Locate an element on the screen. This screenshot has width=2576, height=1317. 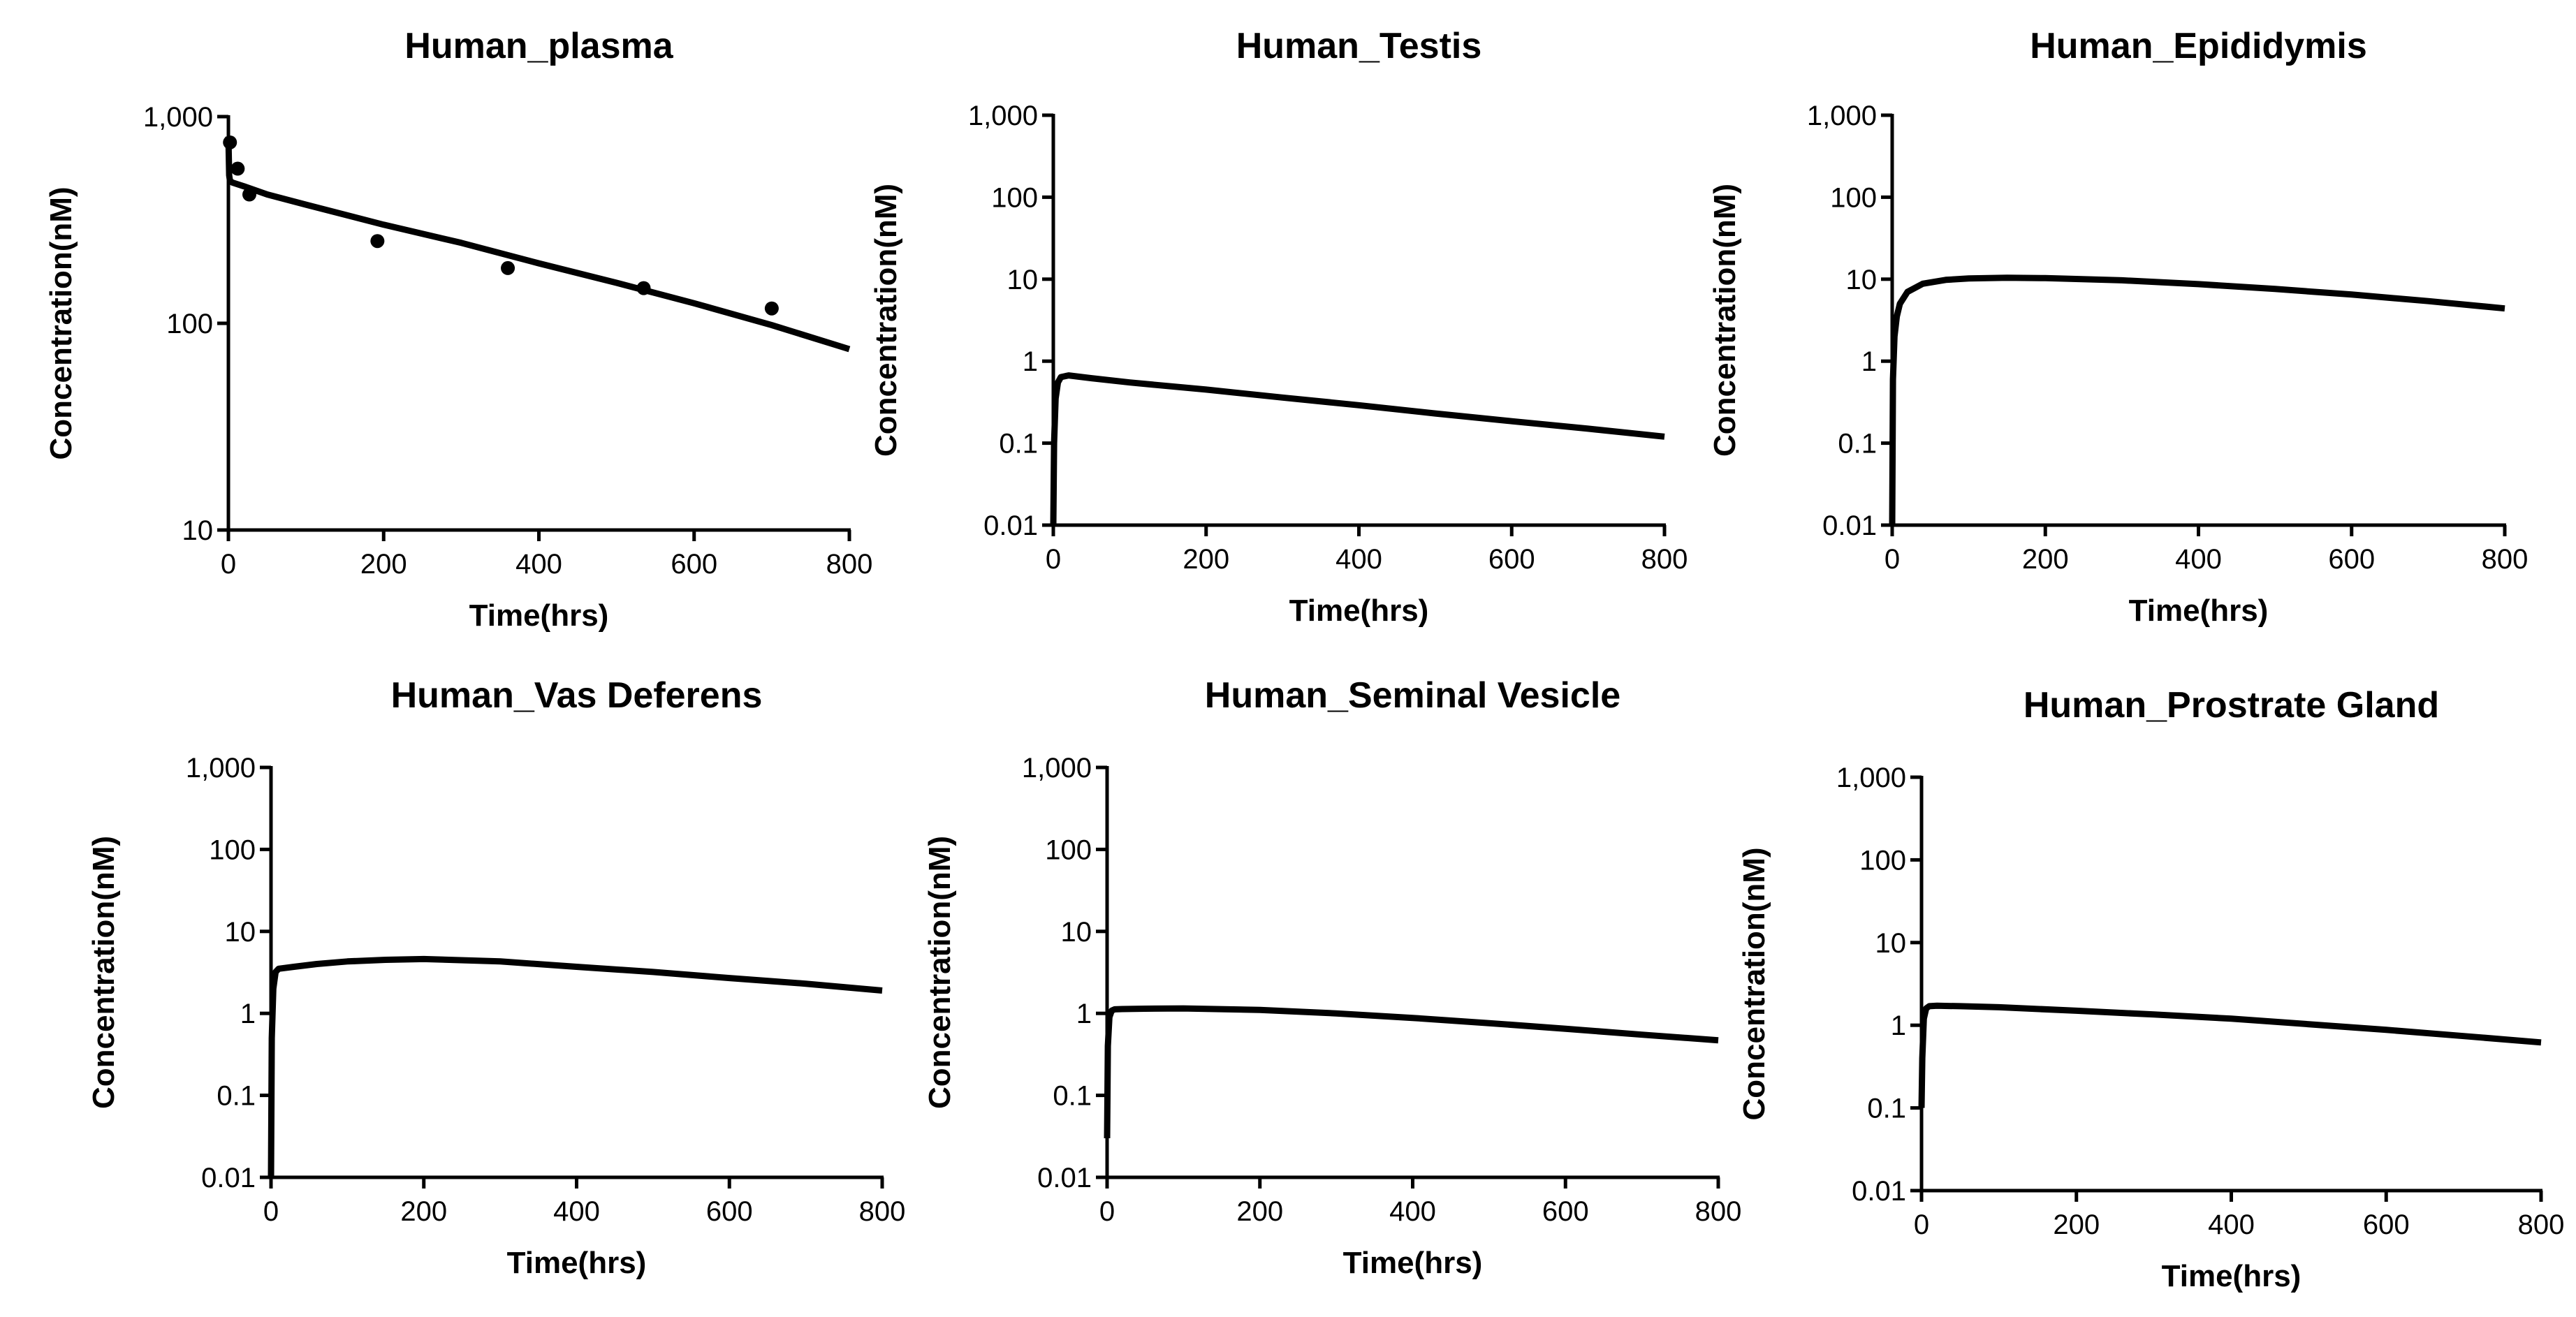
chart-title: Human_Seminal Vesicle is located at coordinates (1412, 695).